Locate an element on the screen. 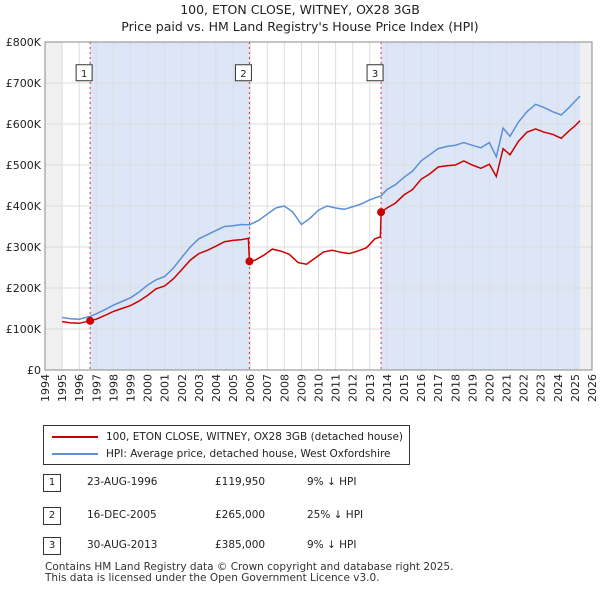  legend-swatch-property is located at coordinates (75, 437).